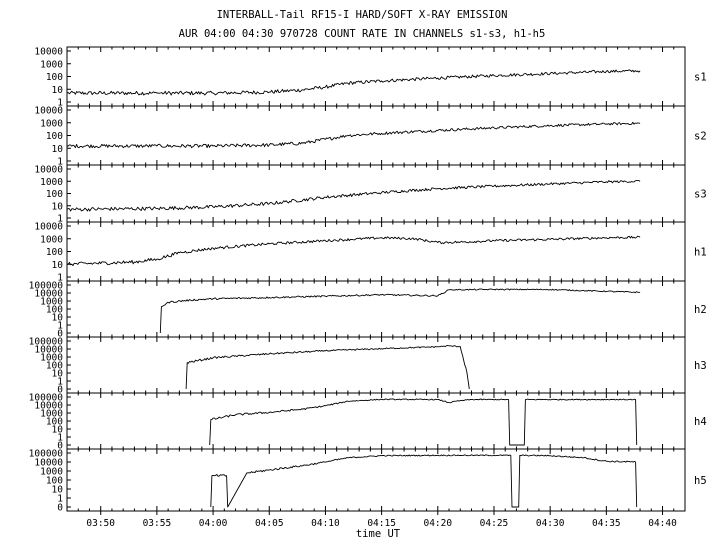 This screenshot has height=550, width=720. I want to click on x-tick-label: 03:50, so click(100, 523).